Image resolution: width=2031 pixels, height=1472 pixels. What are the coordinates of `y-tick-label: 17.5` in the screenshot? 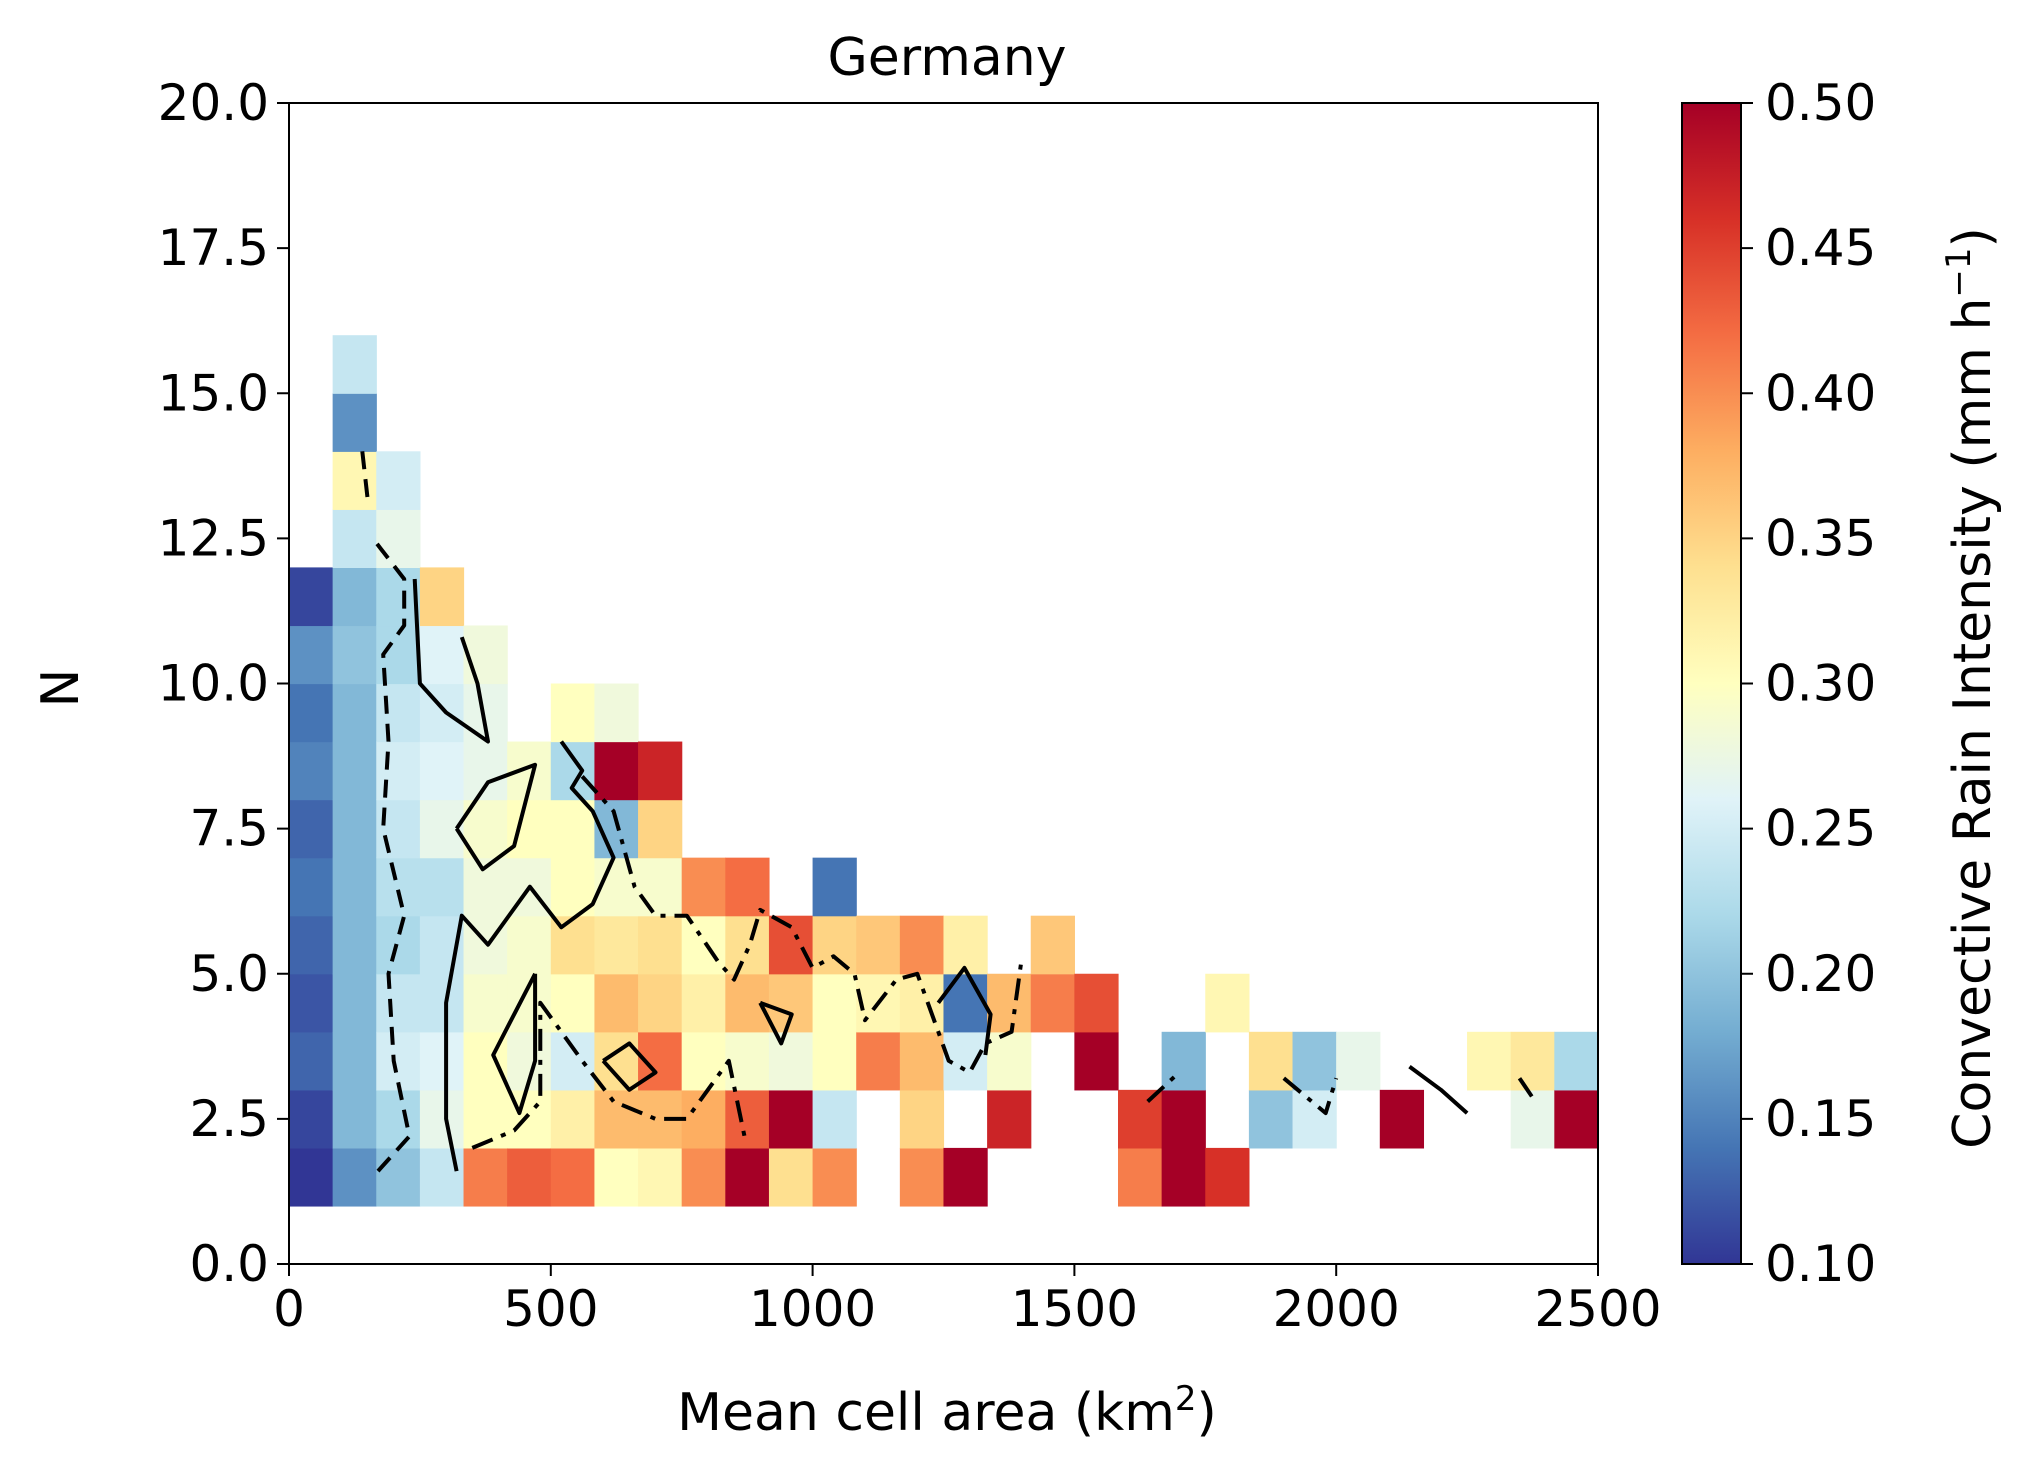 It's located at (213, 248).